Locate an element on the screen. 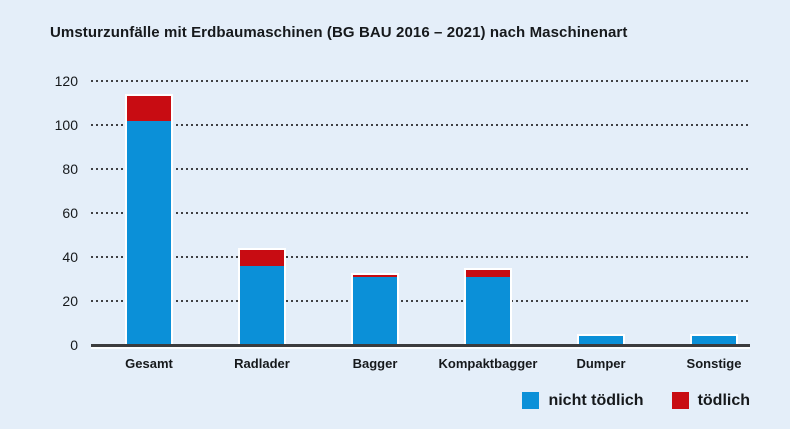  y-tick-label-120: 120 is located at coordinates (66, 81).